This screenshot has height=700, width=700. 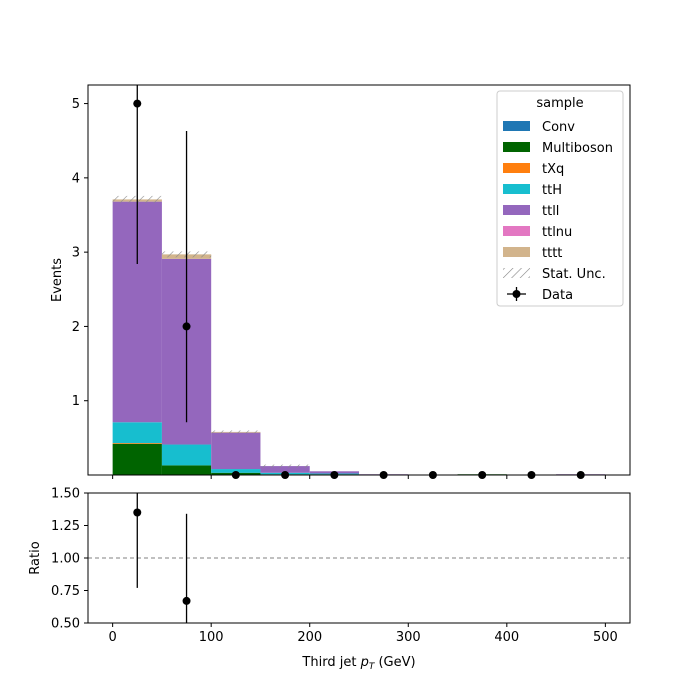 I want to click on legend-label-txq: tXq, so click(x=553, y=169).